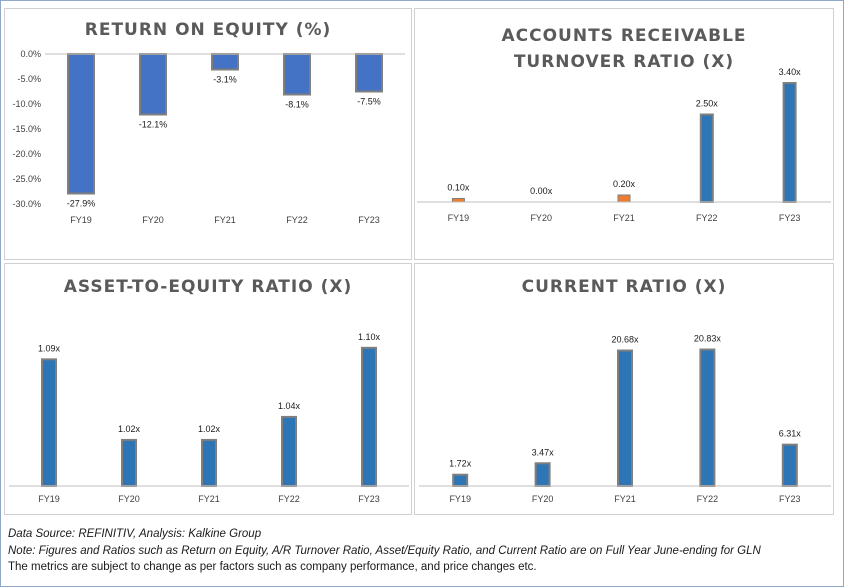 The height and width of the screenshot is (587, 844). What do you see at coordinates (129, 499) in the screenshot?
I see `ae-x-tick-label: FY20` at bounding box center [129, 499].